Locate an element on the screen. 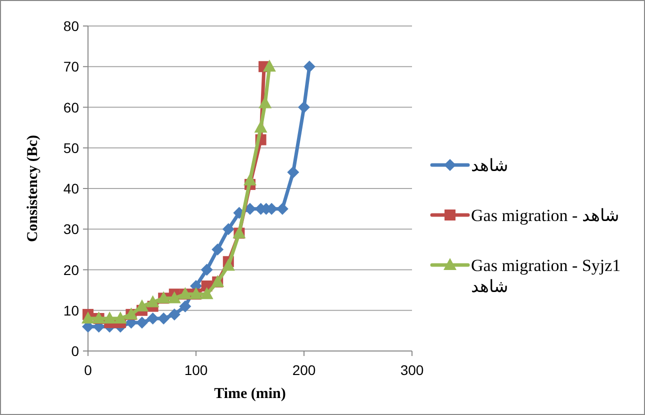  y-tick-label: 50 is located at coordinates (71, 148).